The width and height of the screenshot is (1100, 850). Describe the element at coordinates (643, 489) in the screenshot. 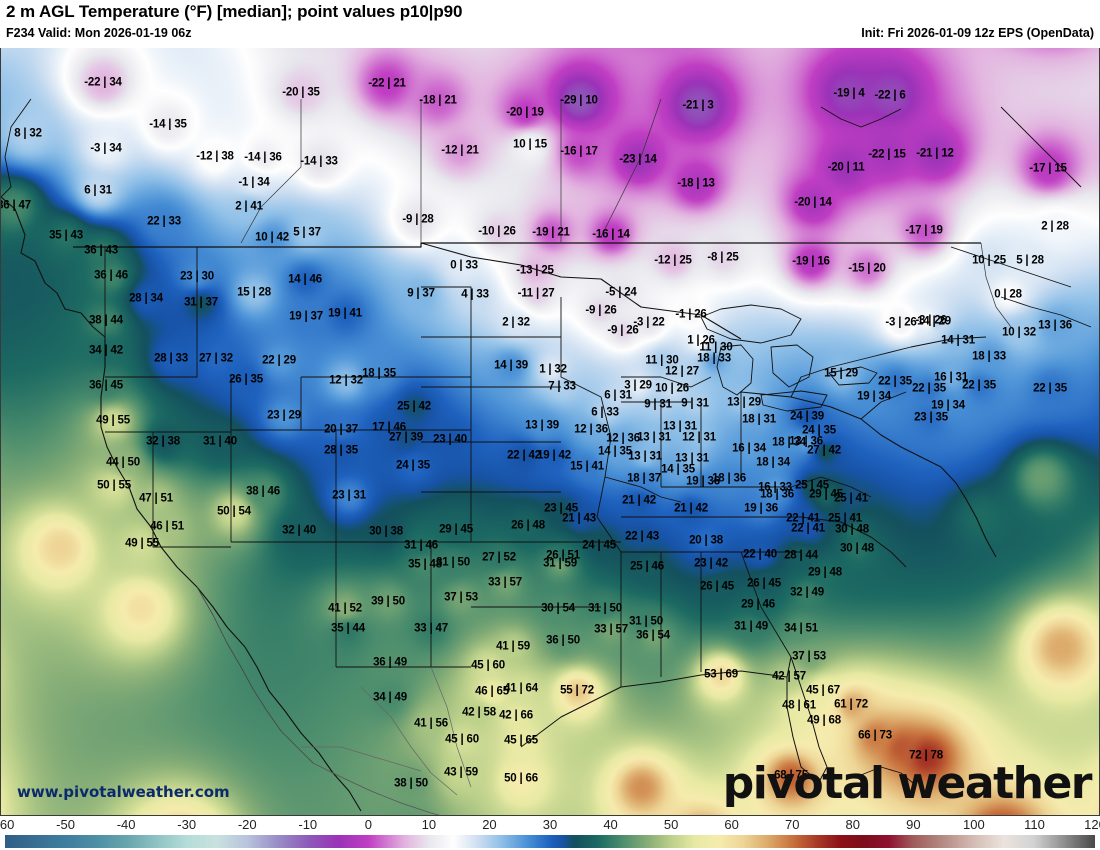

I see `mo-river` at that location.